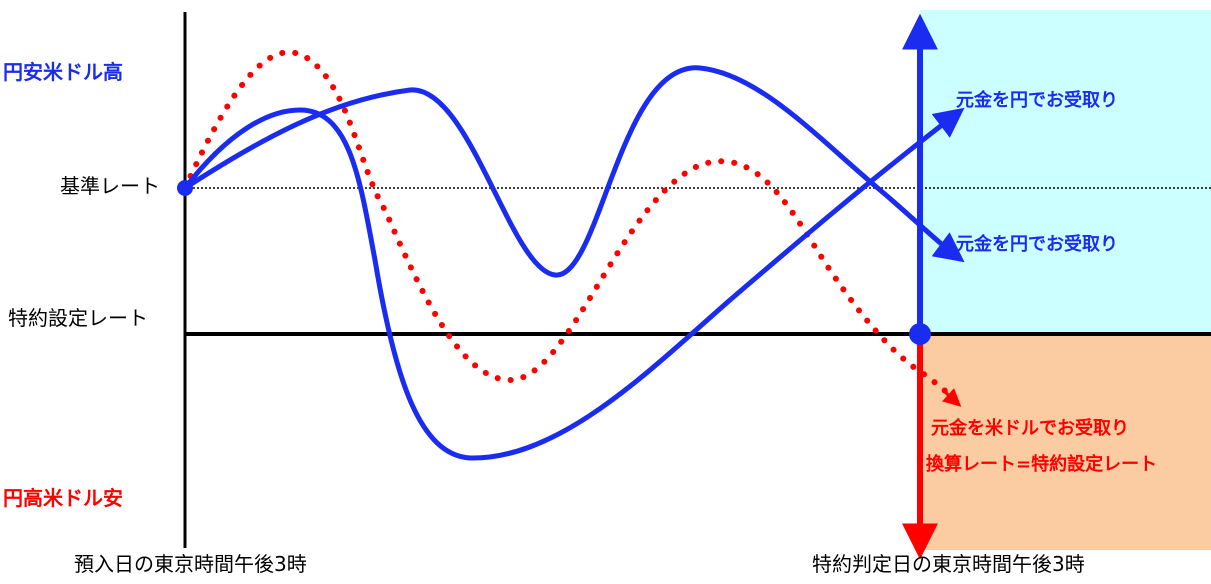 The image size is (1211, 584). I want to click on usd-payout-zone, so click(1065, 442).